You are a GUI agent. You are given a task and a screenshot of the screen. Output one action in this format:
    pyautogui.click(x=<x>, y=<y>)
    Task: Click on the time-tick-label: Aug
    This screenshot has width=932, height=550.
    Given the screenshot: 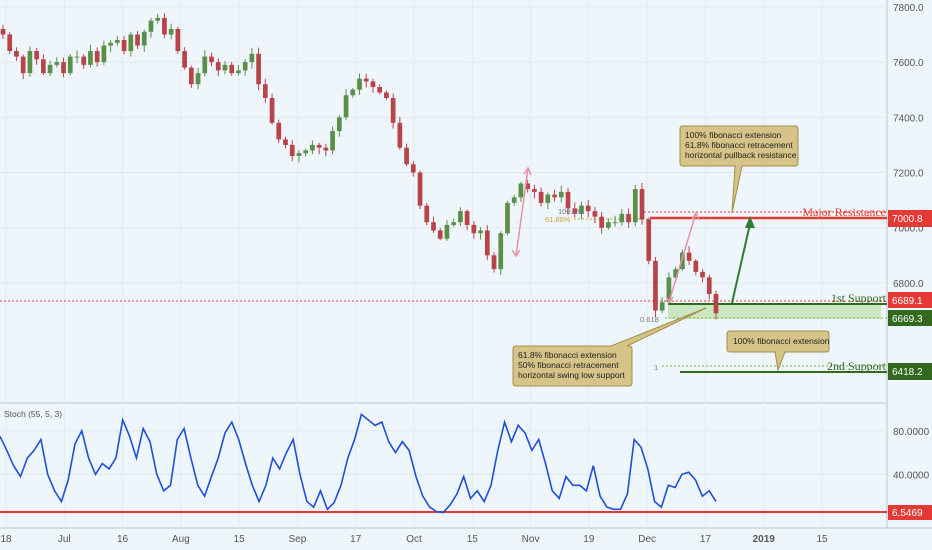 What is the action you would take?
    pyautogui.click(x=181, y=539)
    